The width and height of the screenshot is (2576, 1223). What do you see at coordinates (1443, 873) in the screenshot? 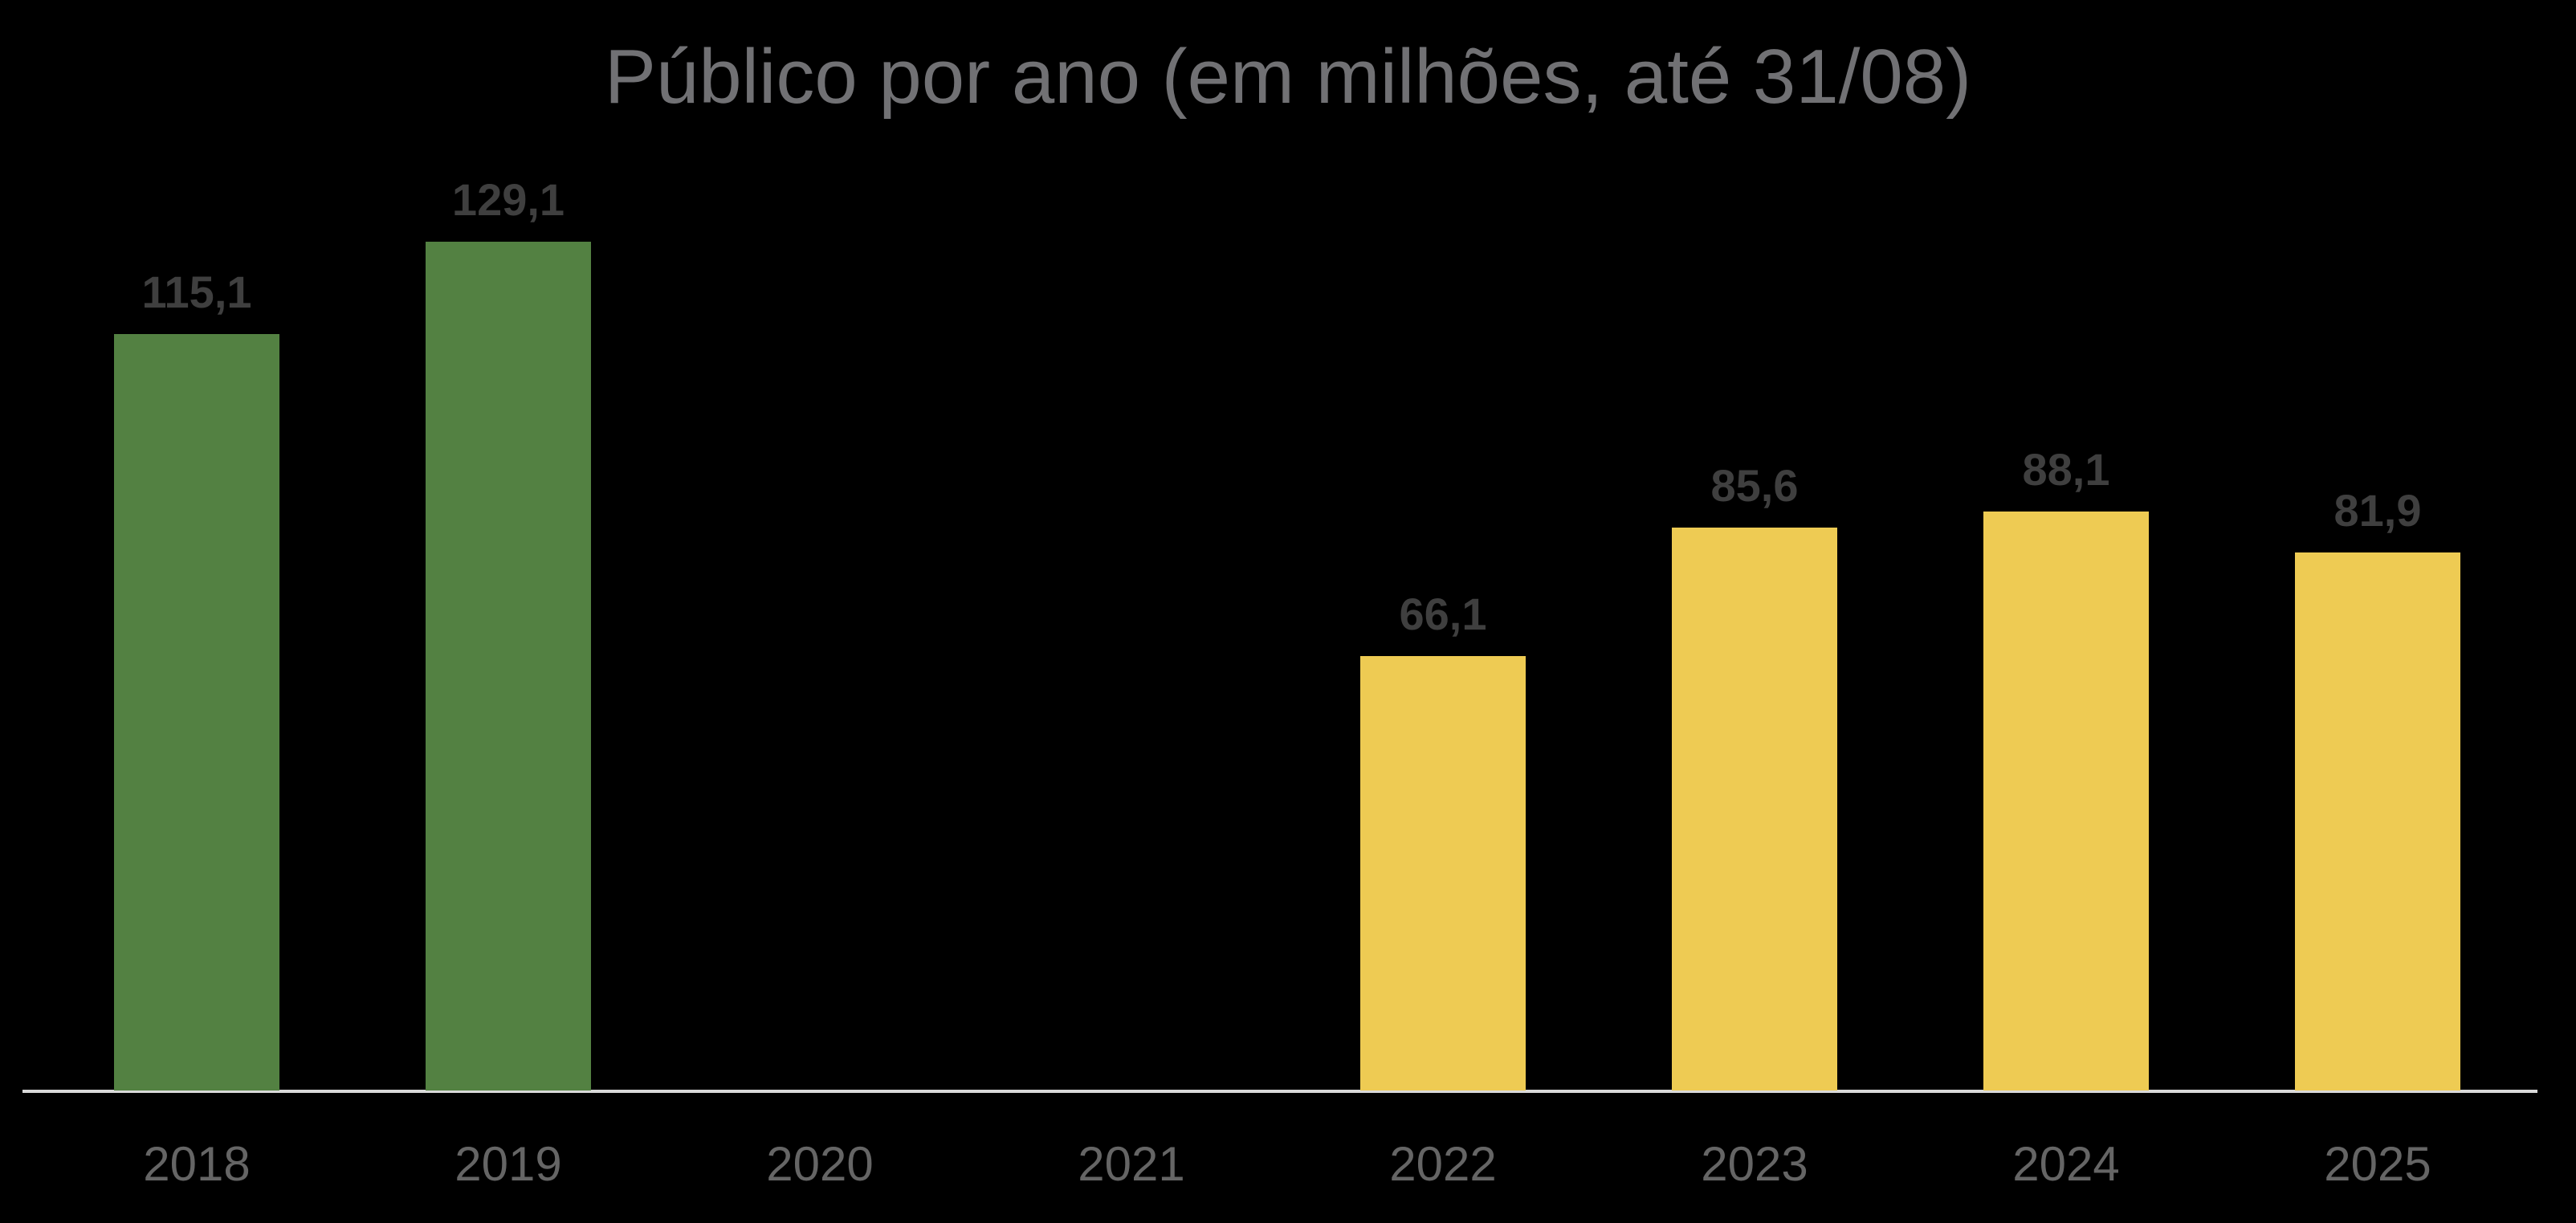
I see `bar-2022` at bounding box center [1443, 873].